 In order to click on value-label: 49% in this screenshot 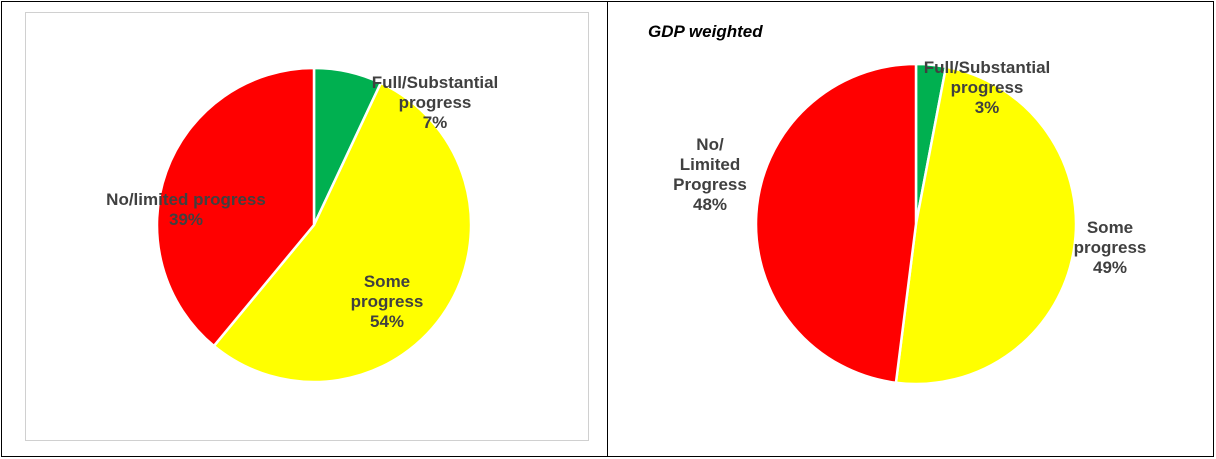, I will do `click(1110, 267)`.